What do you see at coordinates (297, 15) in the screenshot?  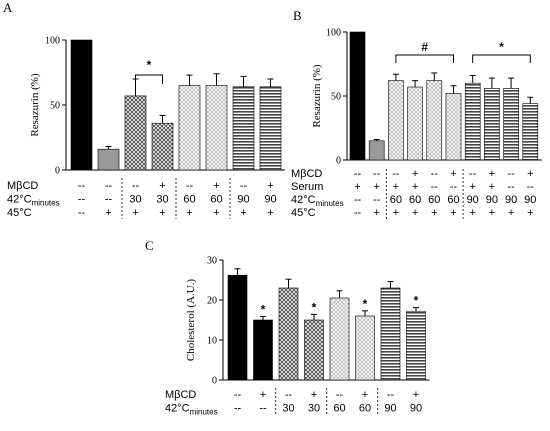 I see `panel-letter: B` at bounding box center [297, 15].